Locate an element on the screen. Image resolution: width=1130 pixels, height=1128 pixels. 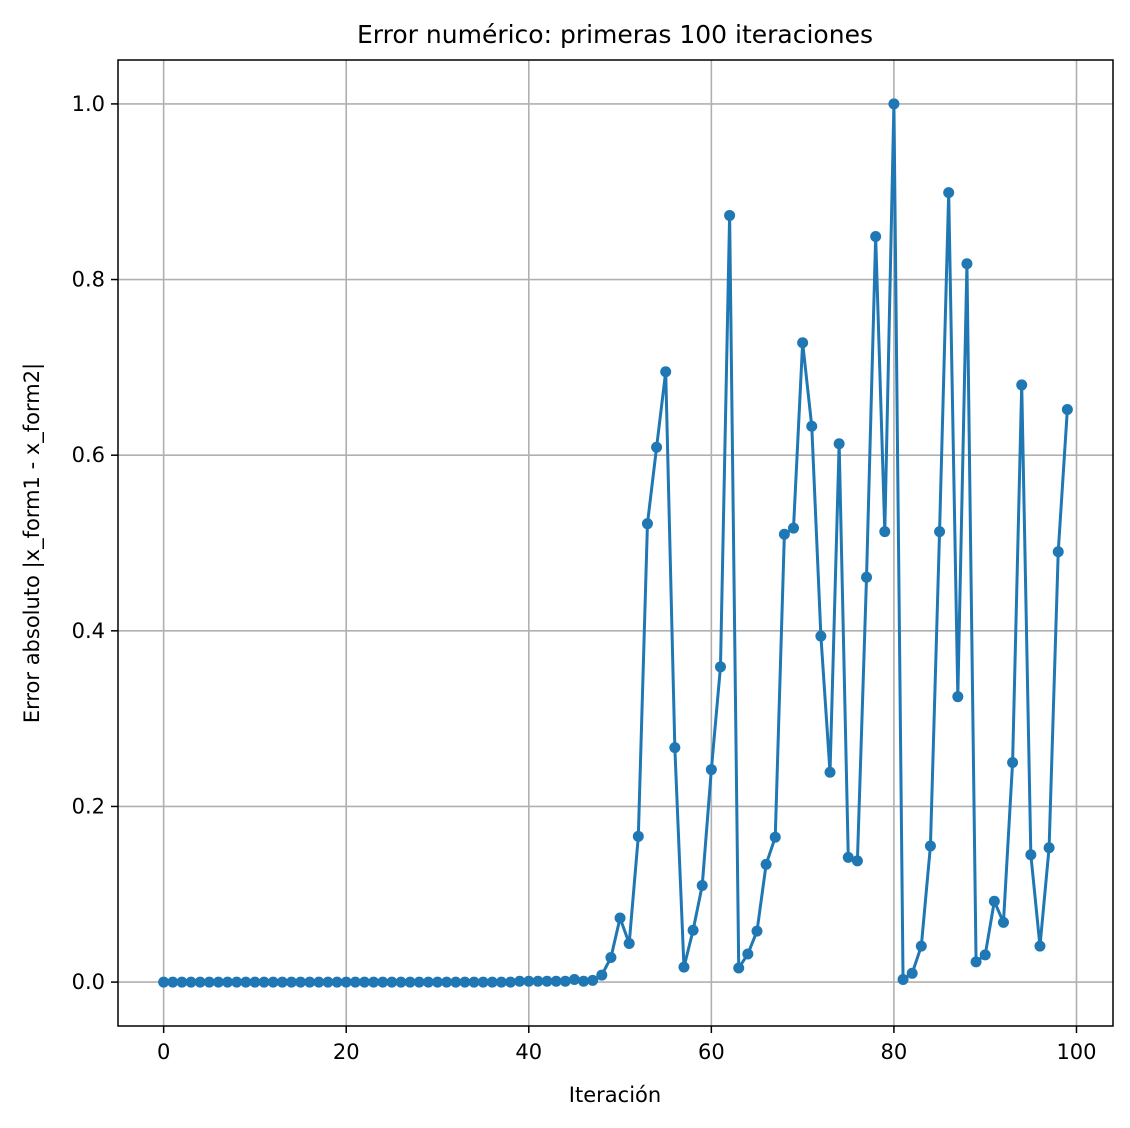
y-tick-label: 0.2 is located at coordinates (88, 806).